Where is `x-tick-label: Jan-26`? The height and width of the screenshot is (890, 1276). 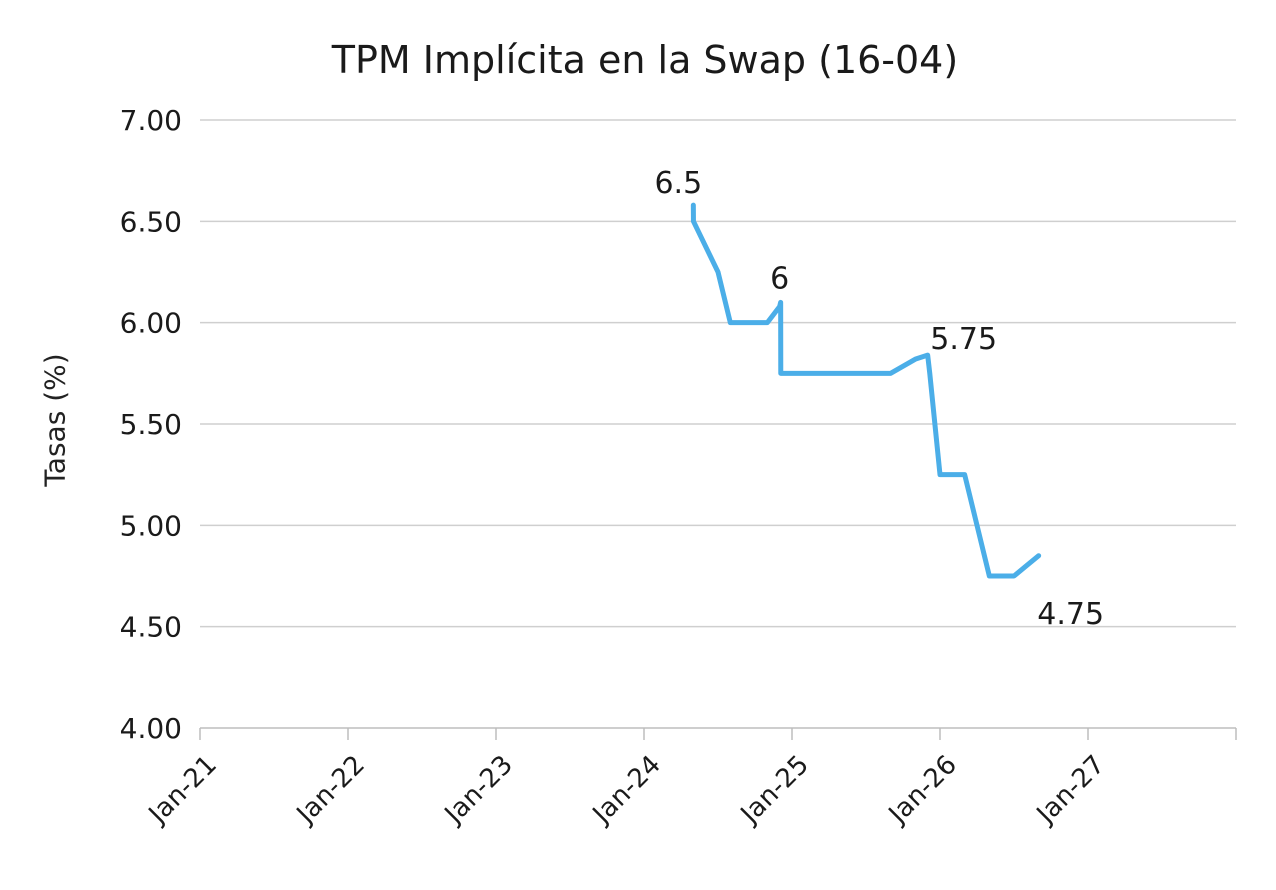 x-tick-label: Jan-26 is located at coordinates (922, 790).